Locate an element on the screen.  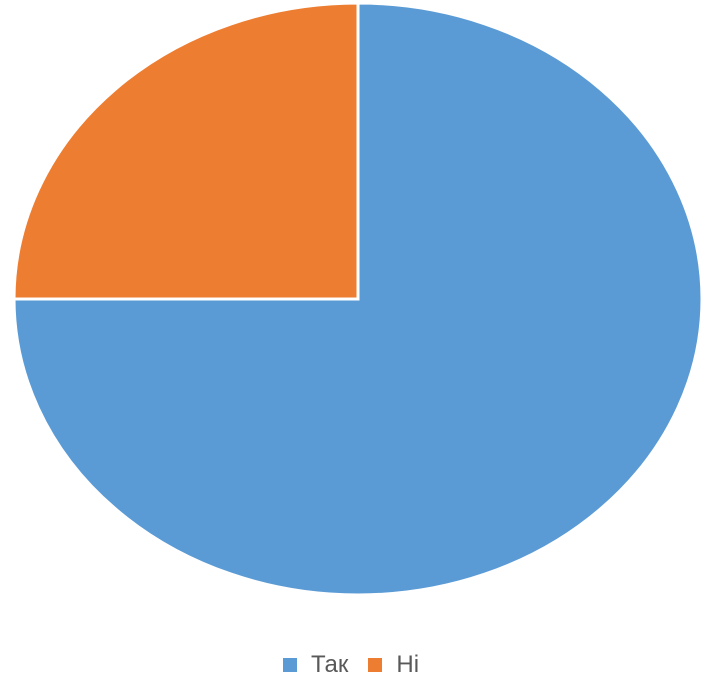
legend-swatch-tak is located at coordinates (289, 665).